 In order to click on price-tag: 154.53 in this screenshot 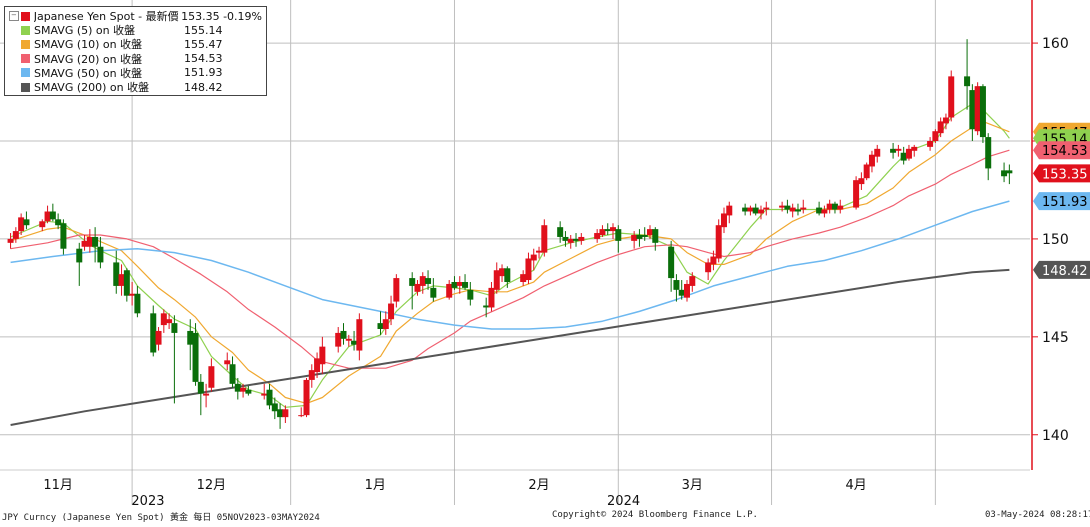, I will do `click(1061, 150)`.